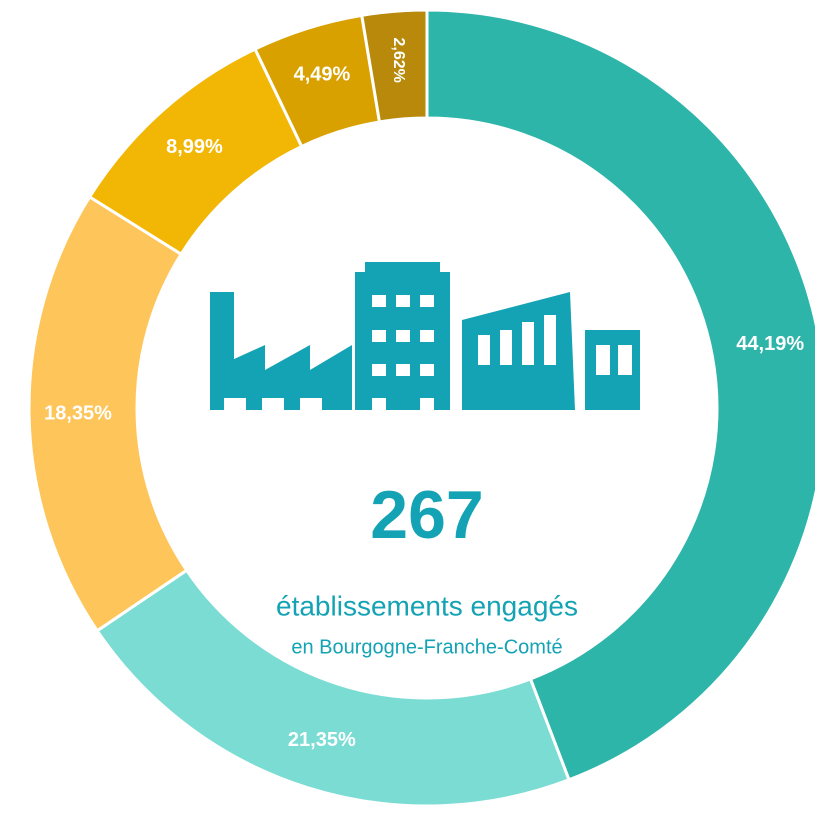 Image resolution: width=815 pixels, height=818 pixels. I want to click on center-sublabel: en Bourgogne-Franche-Comté, so click(426, 647).